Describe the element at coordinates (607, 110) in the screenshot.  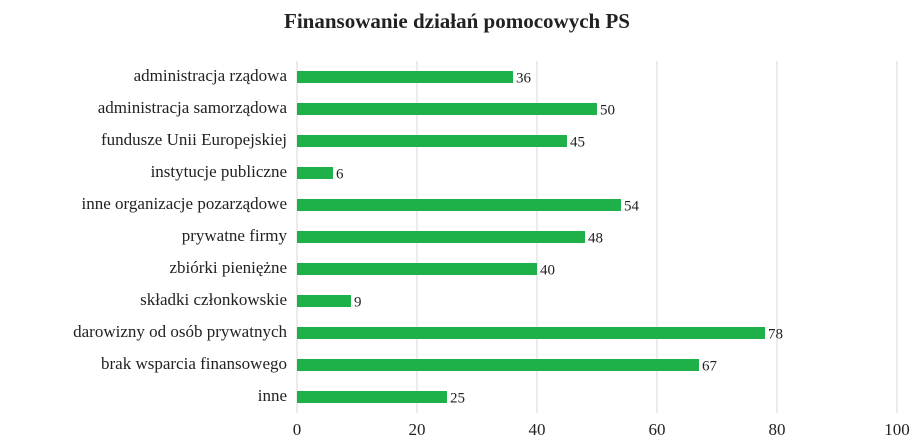
I see `value-label: 50` at that location.